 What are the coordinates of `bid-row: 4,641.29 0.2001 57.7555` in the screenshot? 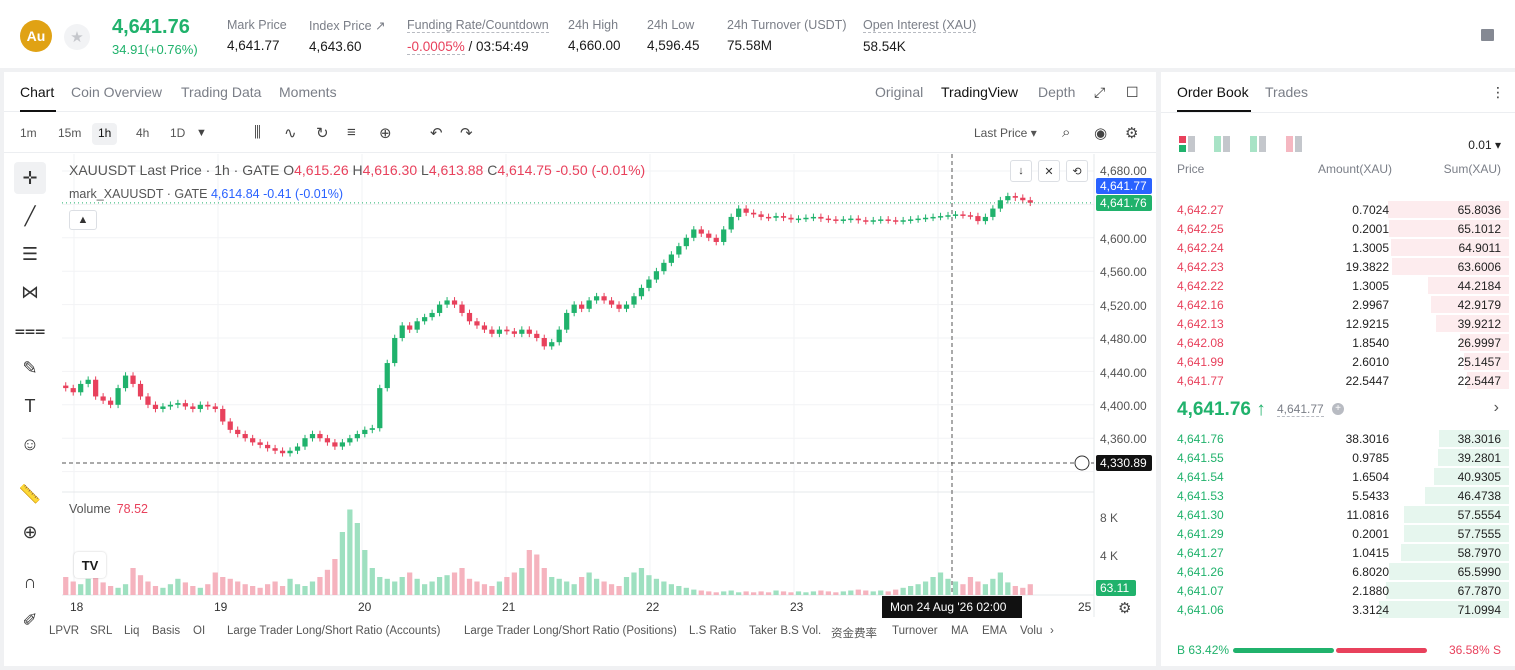 It's located at (1338, 533).